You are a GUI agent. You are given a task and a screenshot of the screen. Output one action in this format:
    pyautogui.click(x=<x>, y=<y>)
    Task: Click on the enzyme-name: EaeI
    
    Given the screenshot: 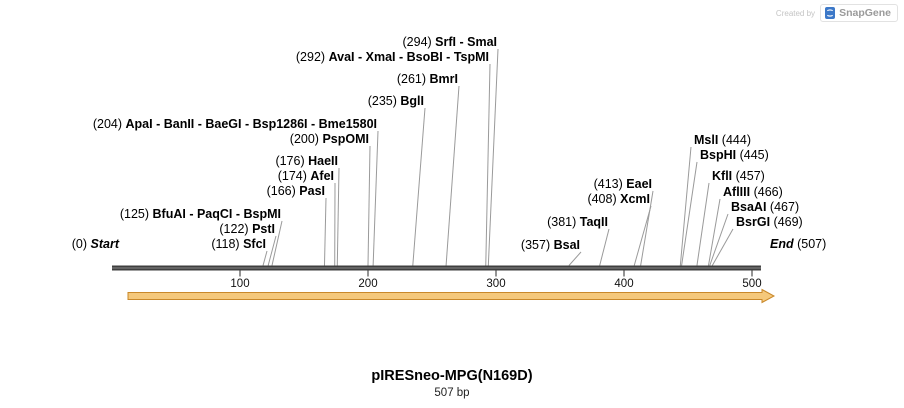 What is the action you would take?
    pyautogui.click(x=639, y=184)
    